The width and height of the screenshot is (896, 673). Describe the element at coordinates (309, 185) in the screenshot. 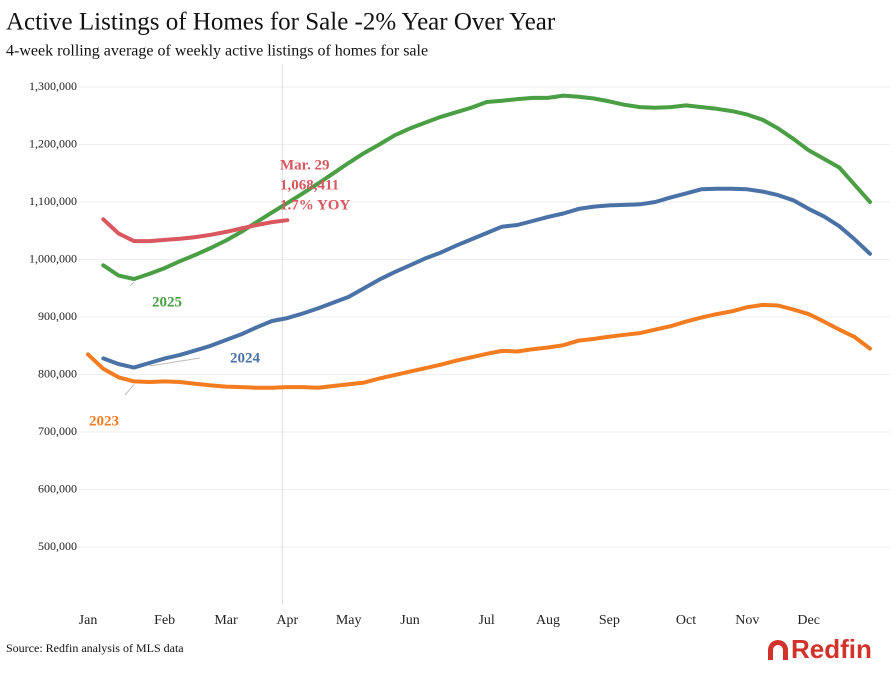

I see `annotation: 1,068,411` at that location.